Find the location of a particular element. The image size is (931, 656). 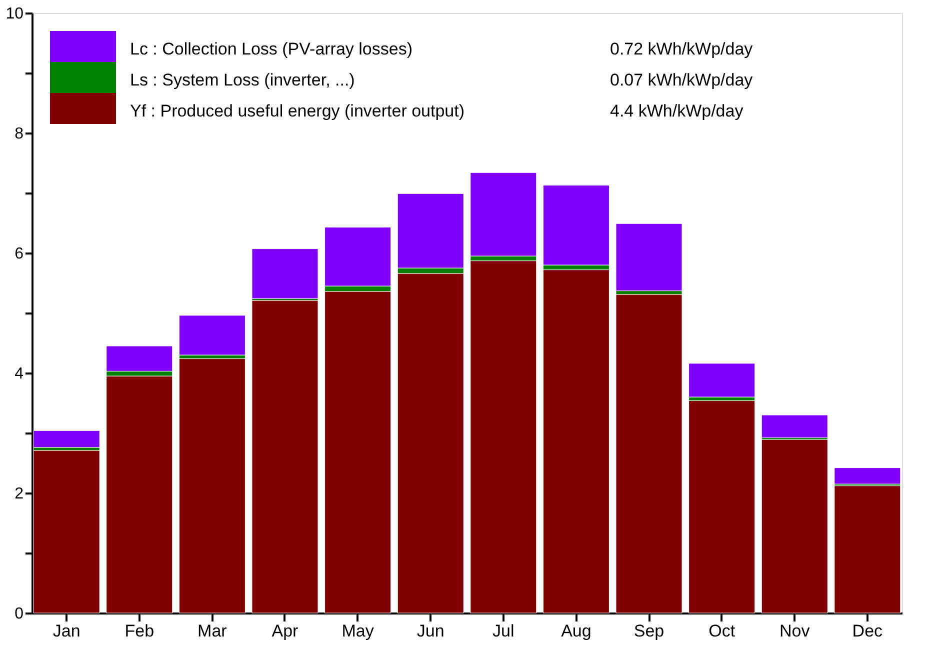

y-tick-label: 6 is located at coordinates (19, 254).